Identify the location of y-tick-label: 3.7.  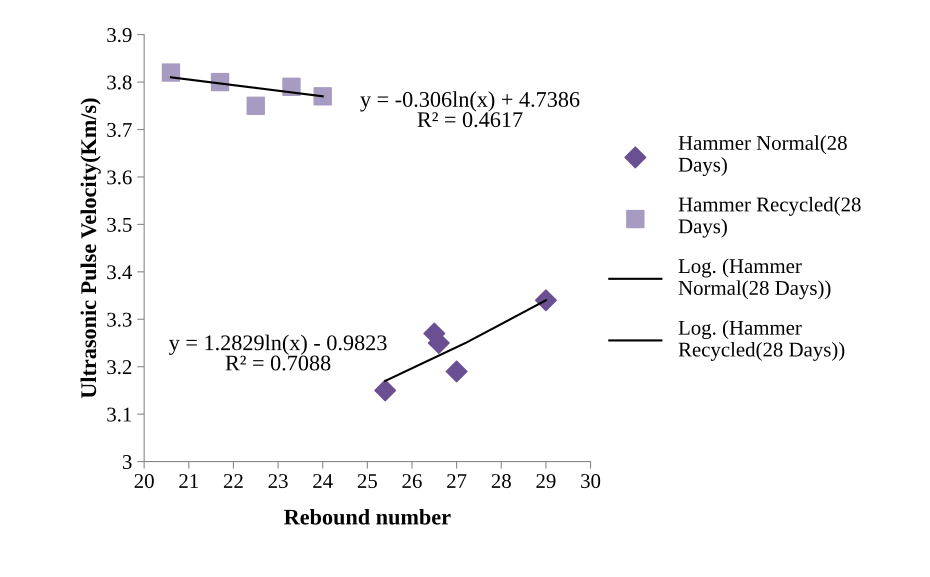
(119, 130).